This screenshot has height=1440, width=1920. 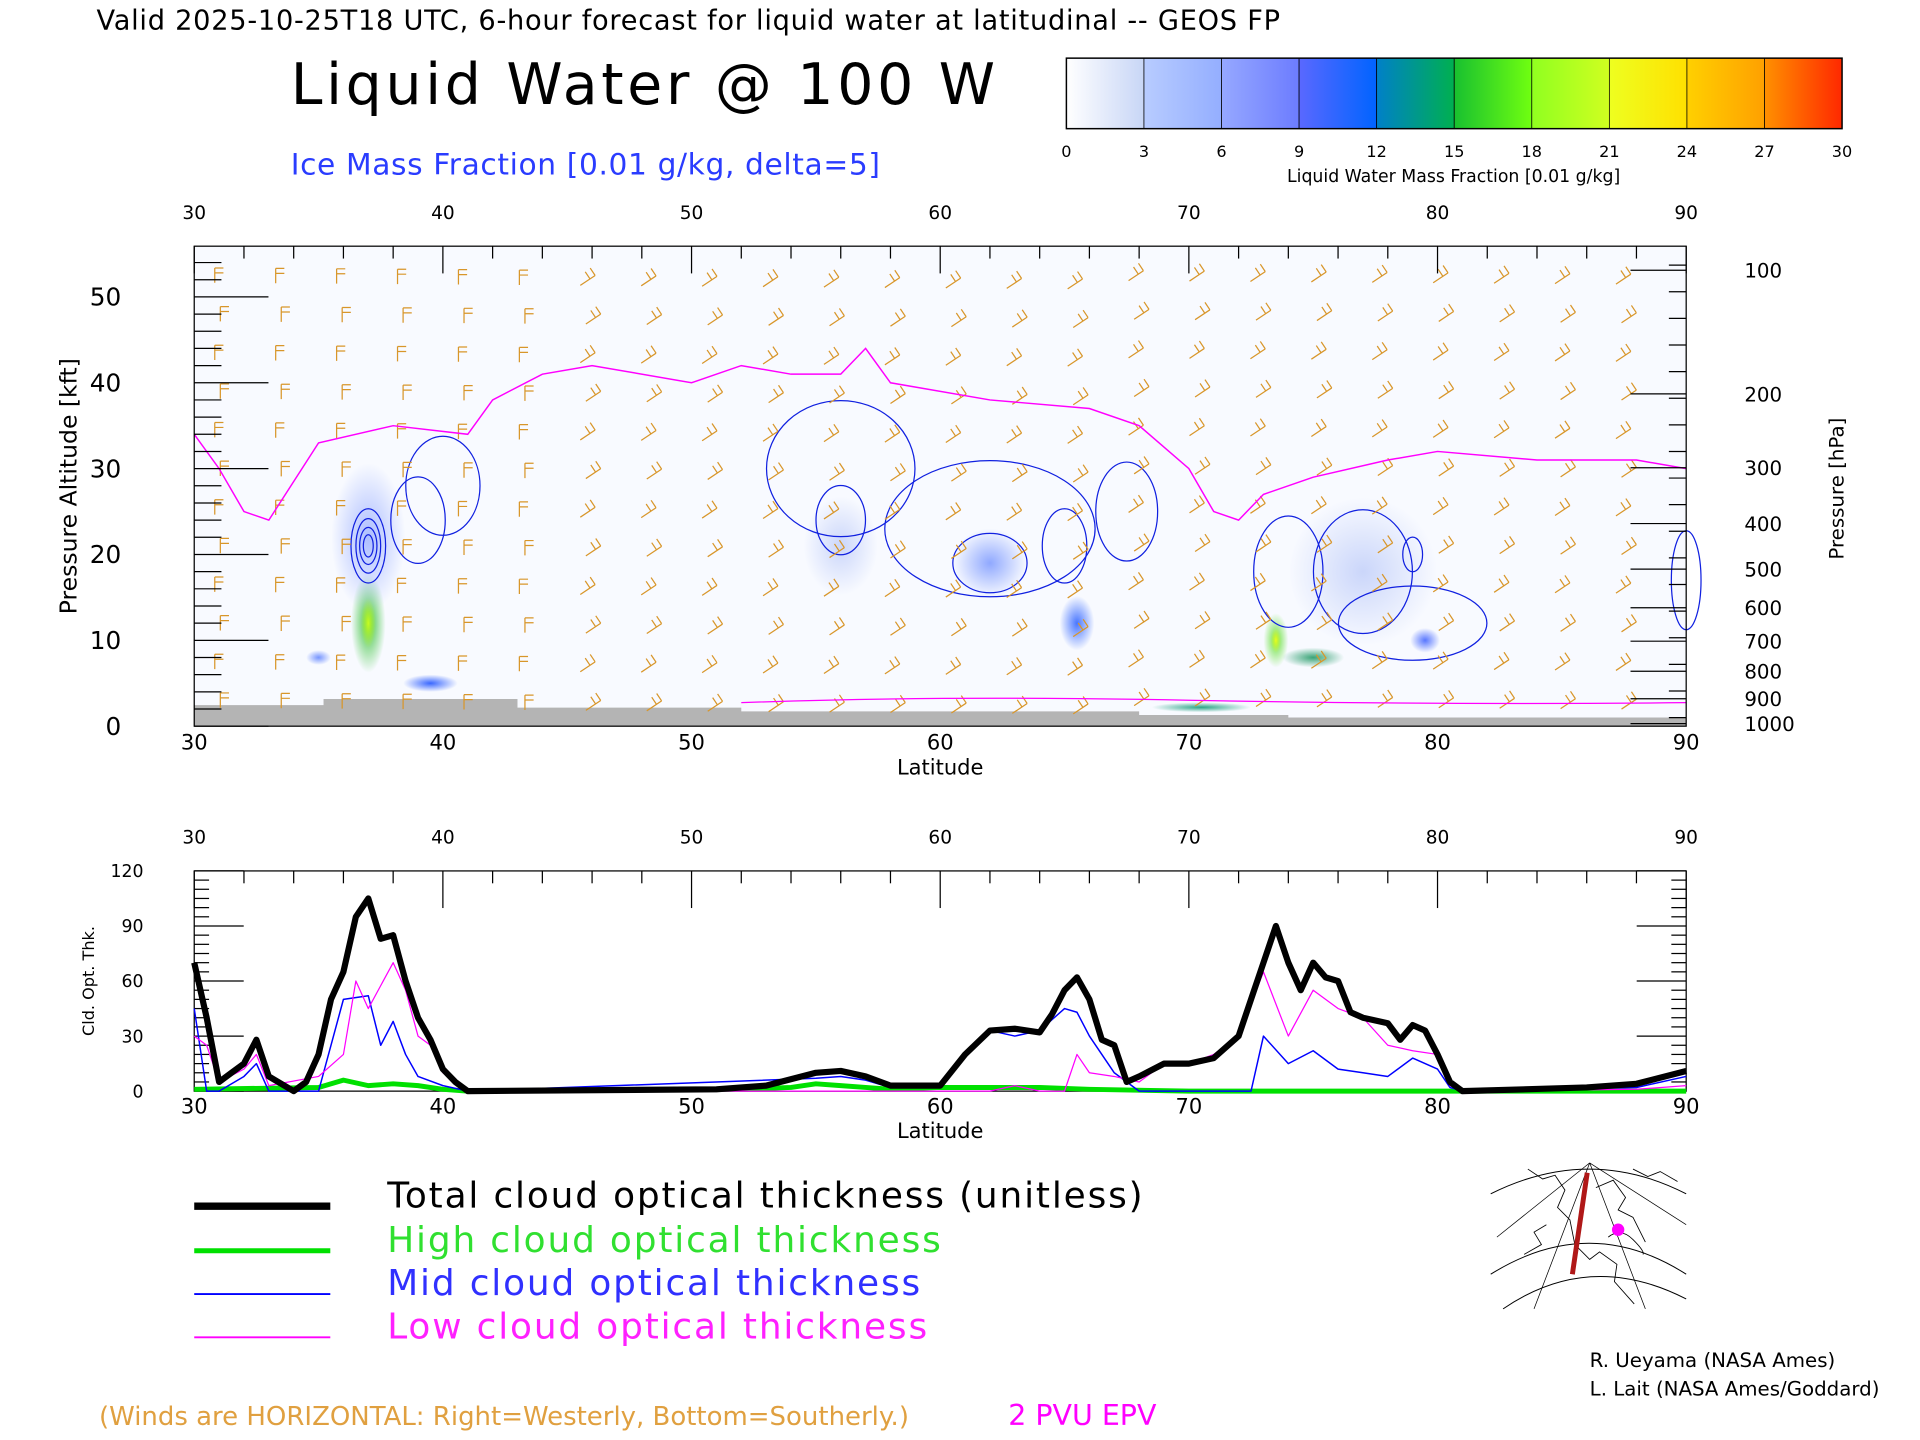 What do you see at coordinates (940, 1130) in the screenshot?
I see `bottom-xlabel: Latitude` at bounding box center [940, 1130].